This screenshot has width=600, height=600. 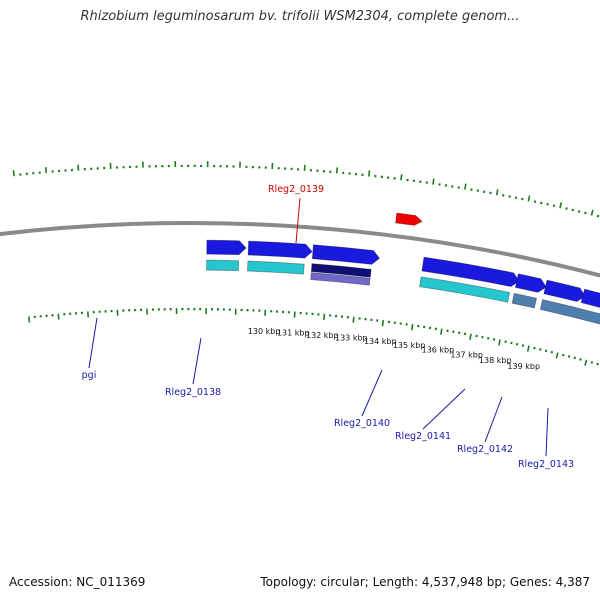 What do you see at coordinates (523, 366) in the screenshot?
I see `coordinate-tick-label: 139 kbp` at bounding box center [523, 366].